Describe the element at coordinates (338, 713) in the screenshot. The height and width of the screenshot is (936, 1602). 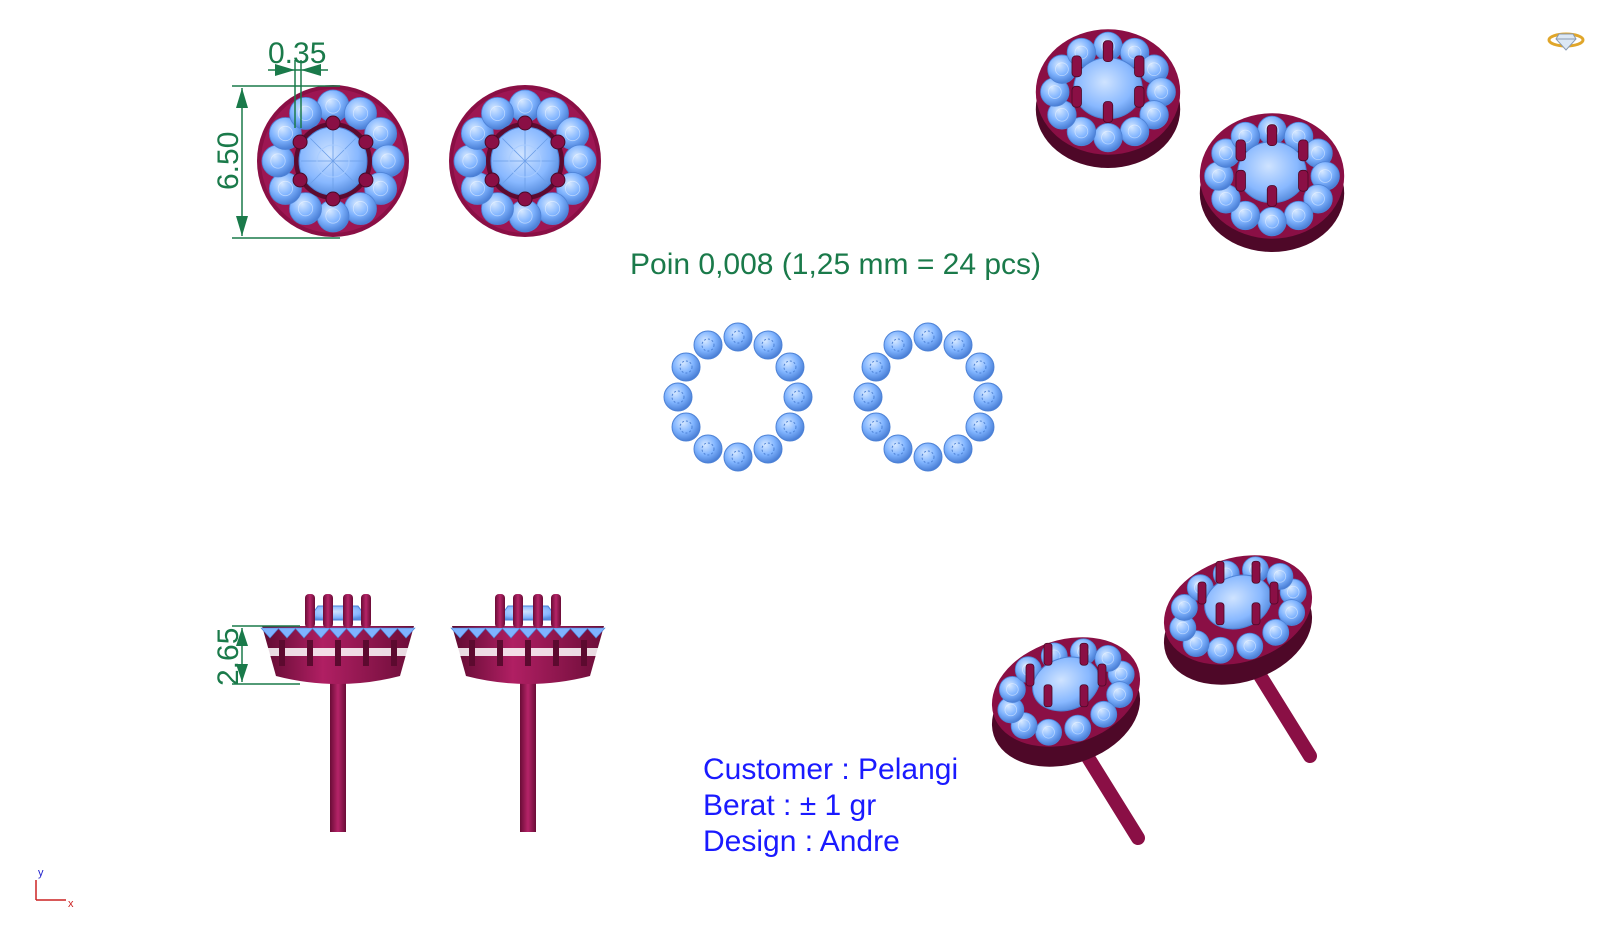
I see `earring-side-view-left` at that location.